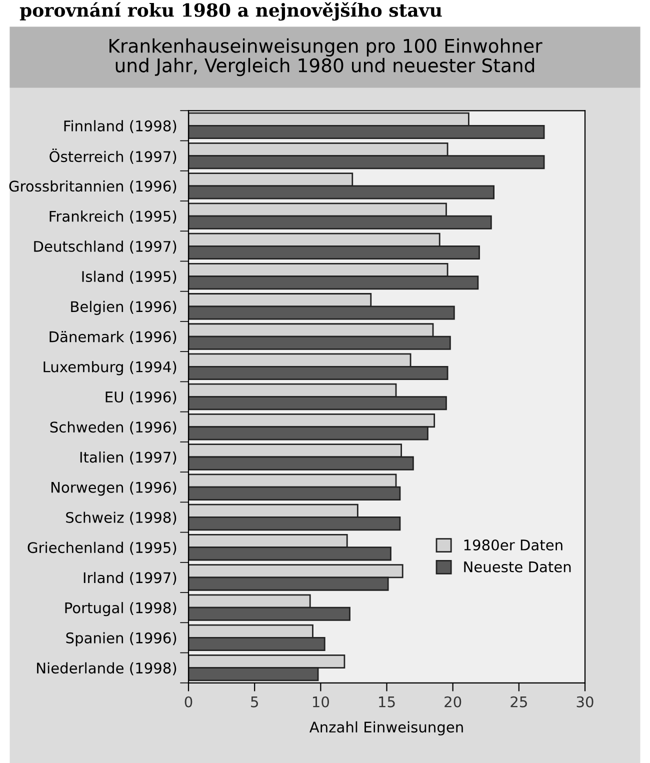  What do you see at coordinates (320, 702) in the screenshot?
I see `x-tick-label: 10` at bounding box center [320, 702].